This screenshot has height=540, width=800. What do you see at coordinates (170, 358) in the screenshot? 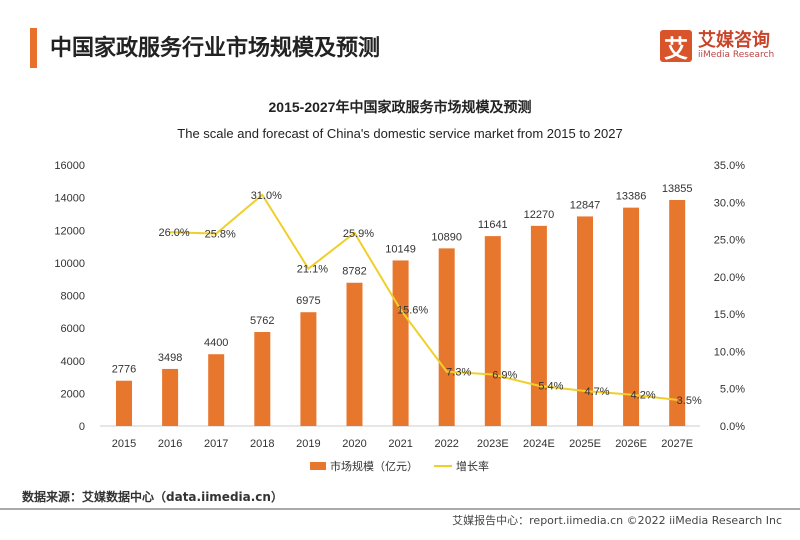
I see `bar-value-label: 3498` at bounding box center [170, 358].